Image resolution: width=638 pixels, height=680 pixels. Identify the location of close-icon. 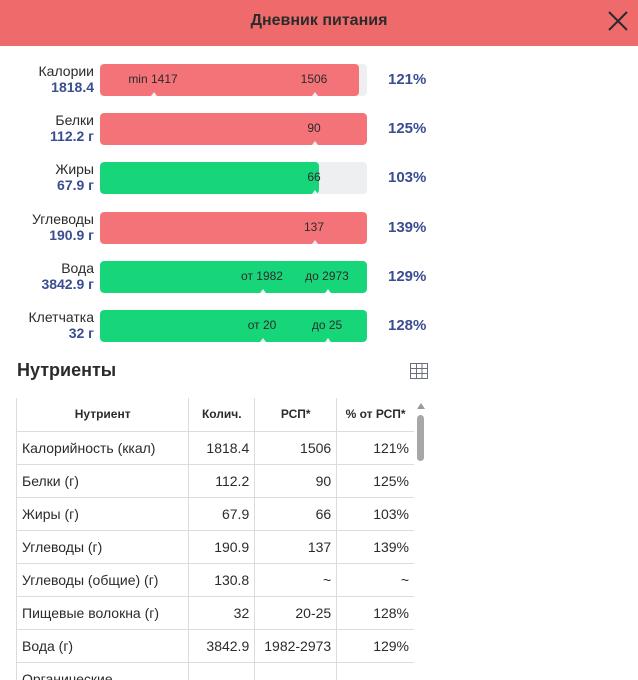
(618, 21).